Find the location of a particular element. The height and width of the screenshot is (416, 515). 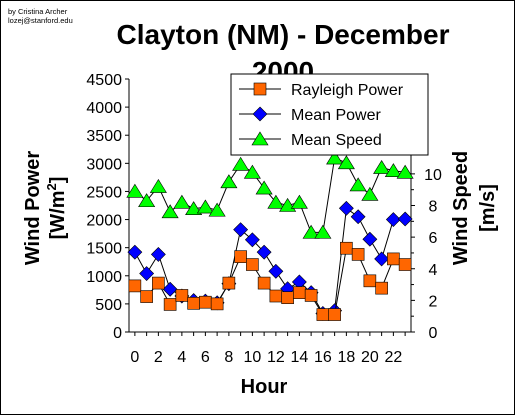

chart-title-line1: Clayton (NM) - December is located at coordinates (283, 34).